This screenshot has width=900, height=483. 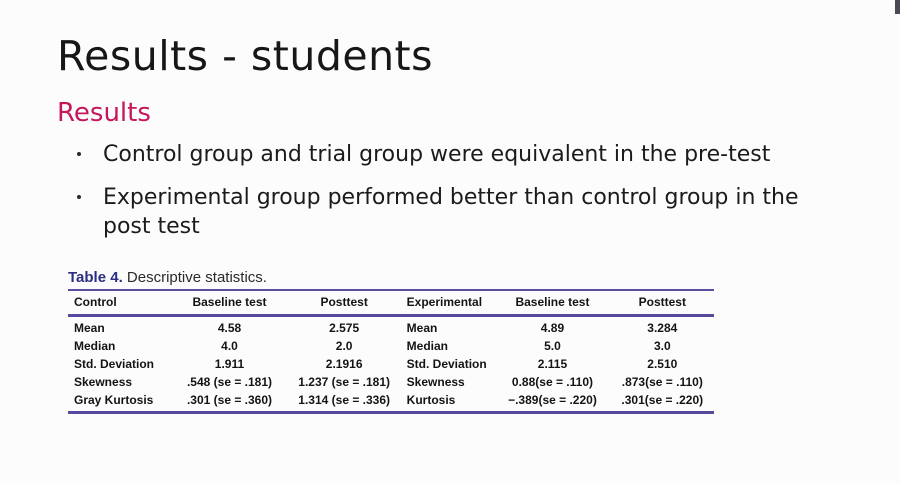 What do you see at coordinates (95, 277) in the screenshot?
I see `table-caption-label: Table 4.` at bounding box center [95, 277].